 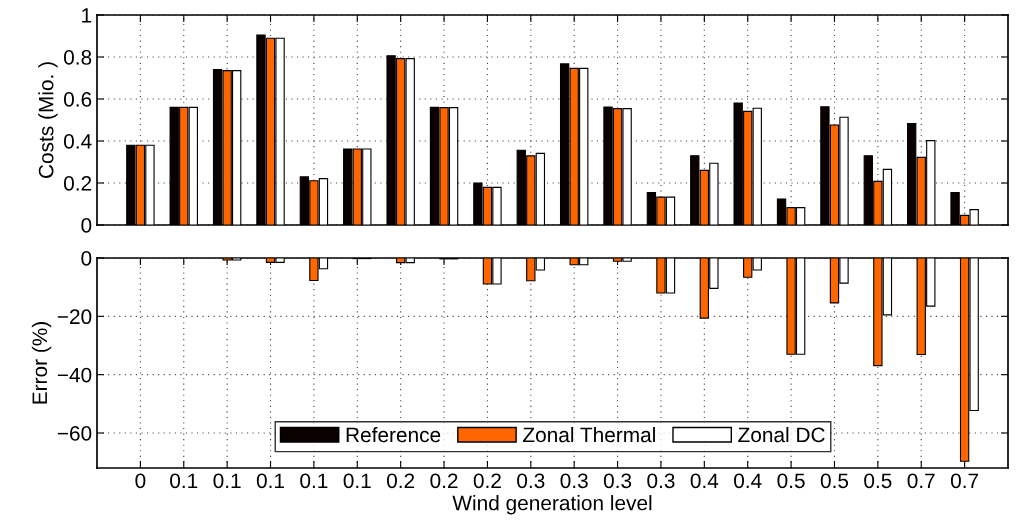 I want to click on y-axis-title: Error (%), so click(x=41, y=363).